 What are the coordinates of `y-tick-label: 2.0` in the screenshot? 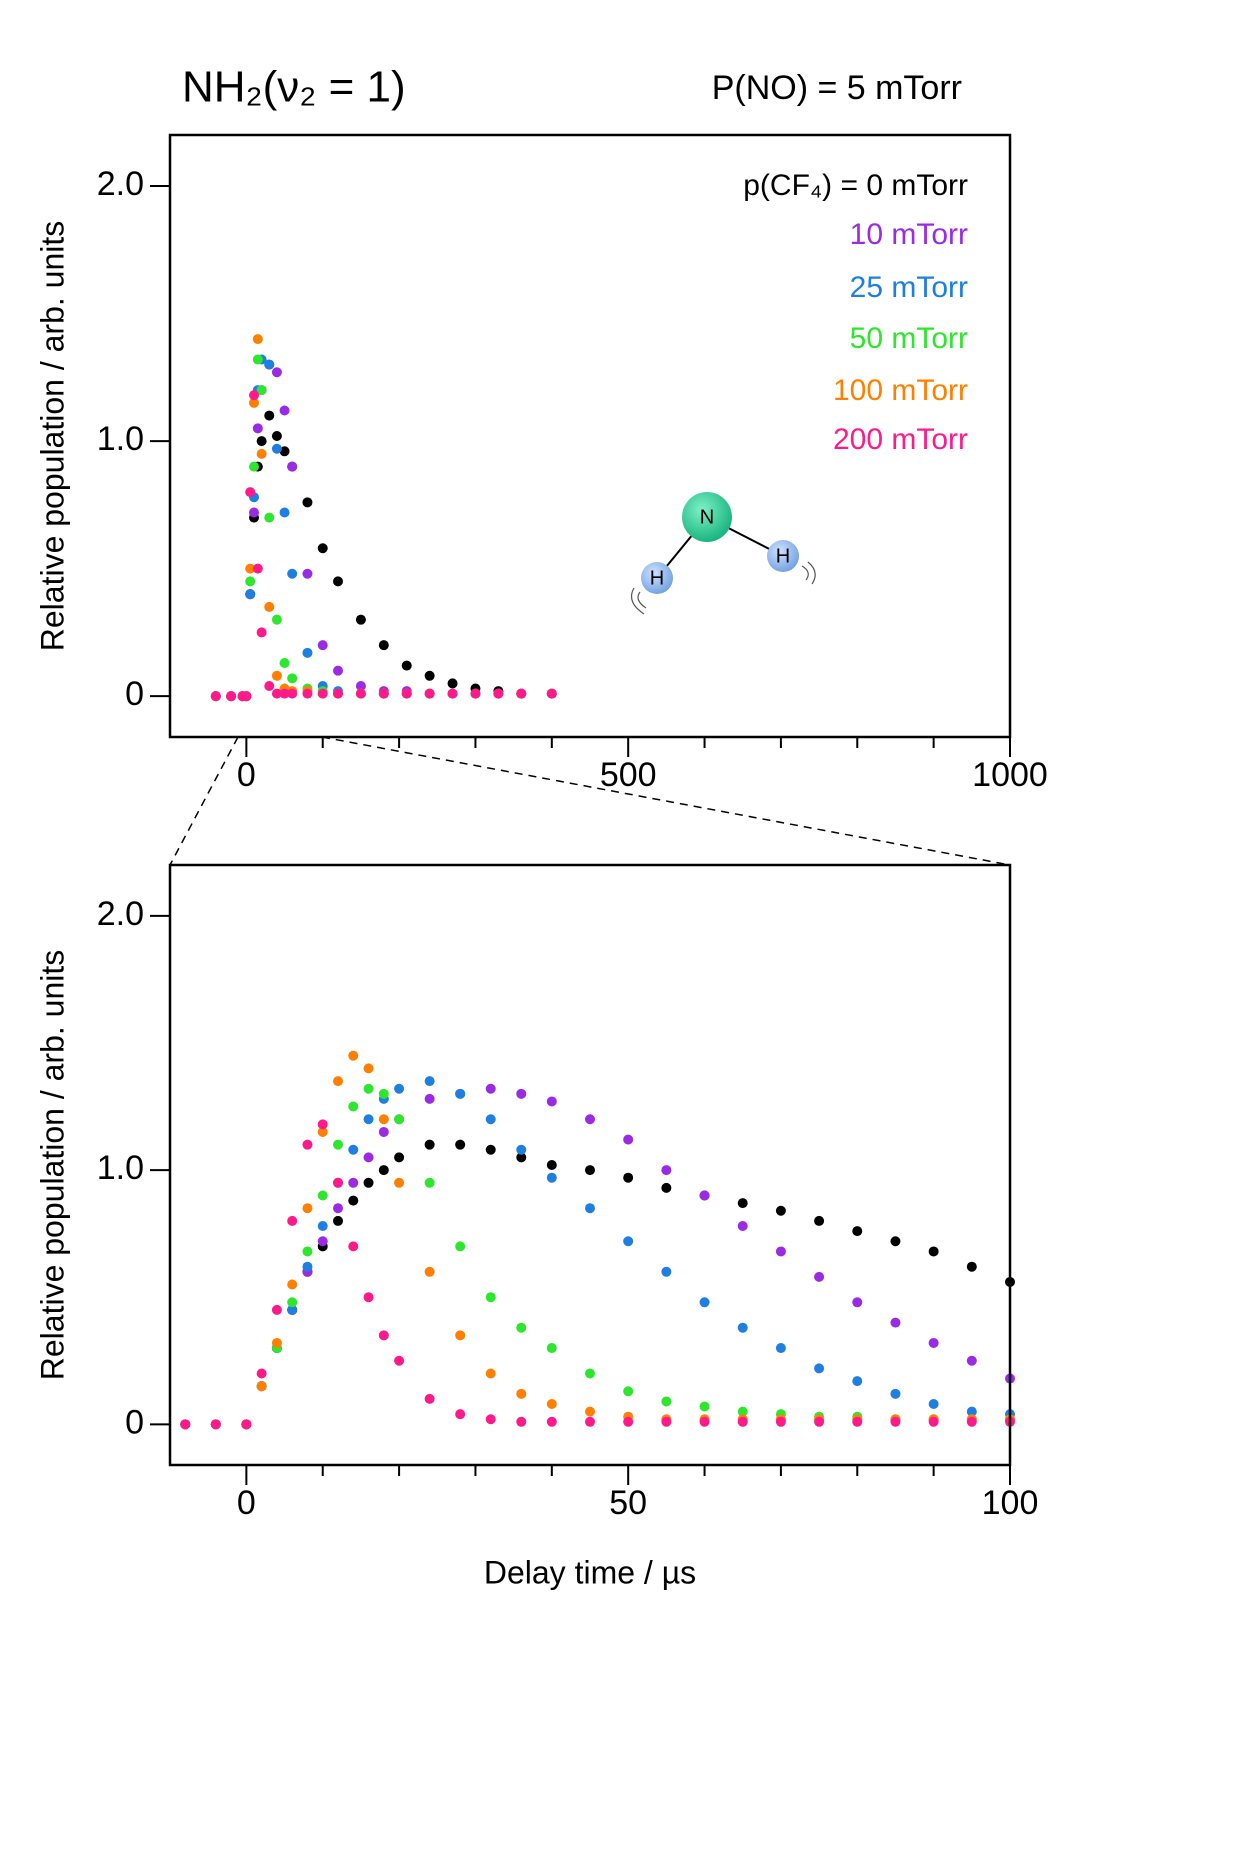 It's located at (120, 914).